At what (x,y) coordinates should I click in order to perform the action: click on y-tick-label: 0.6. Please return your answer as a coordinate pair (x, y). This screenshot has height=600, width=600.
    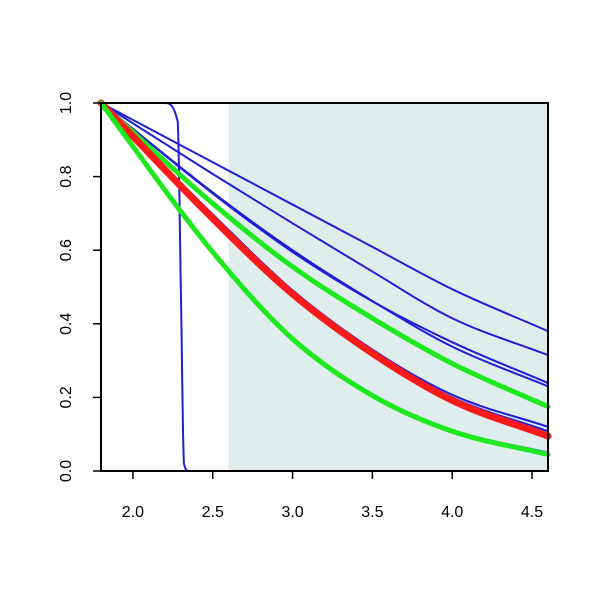
    Looking at the image, I should click on (66, 250).